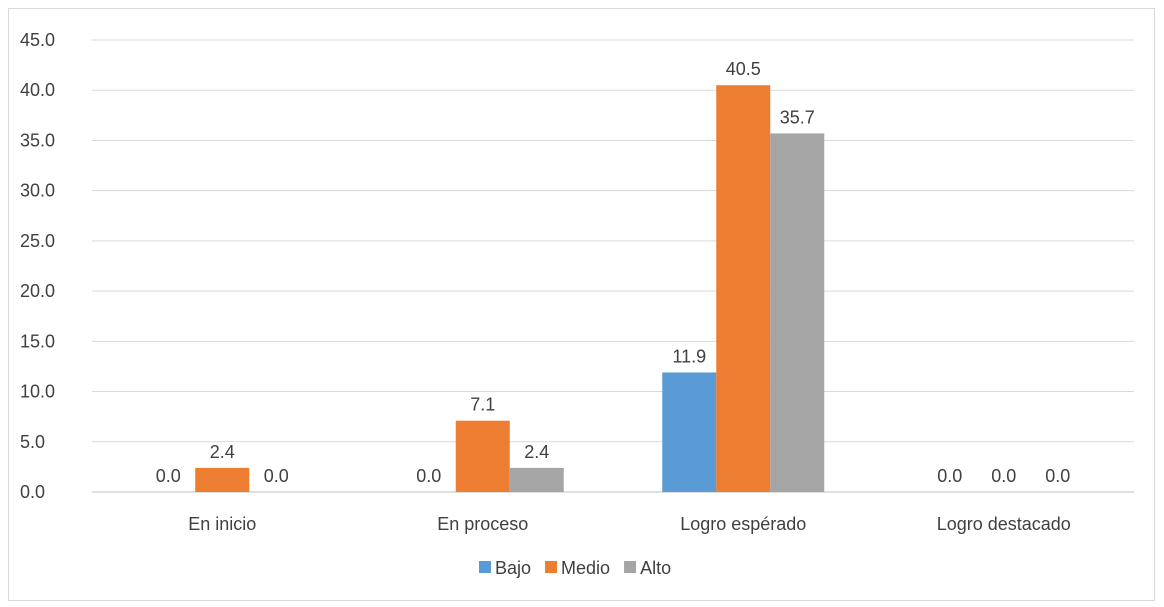 The image size is (1164, 607). Describe the element at coordinates (37, 40) in the screenshot. I see `y-tick-label: 45.0` at that location.